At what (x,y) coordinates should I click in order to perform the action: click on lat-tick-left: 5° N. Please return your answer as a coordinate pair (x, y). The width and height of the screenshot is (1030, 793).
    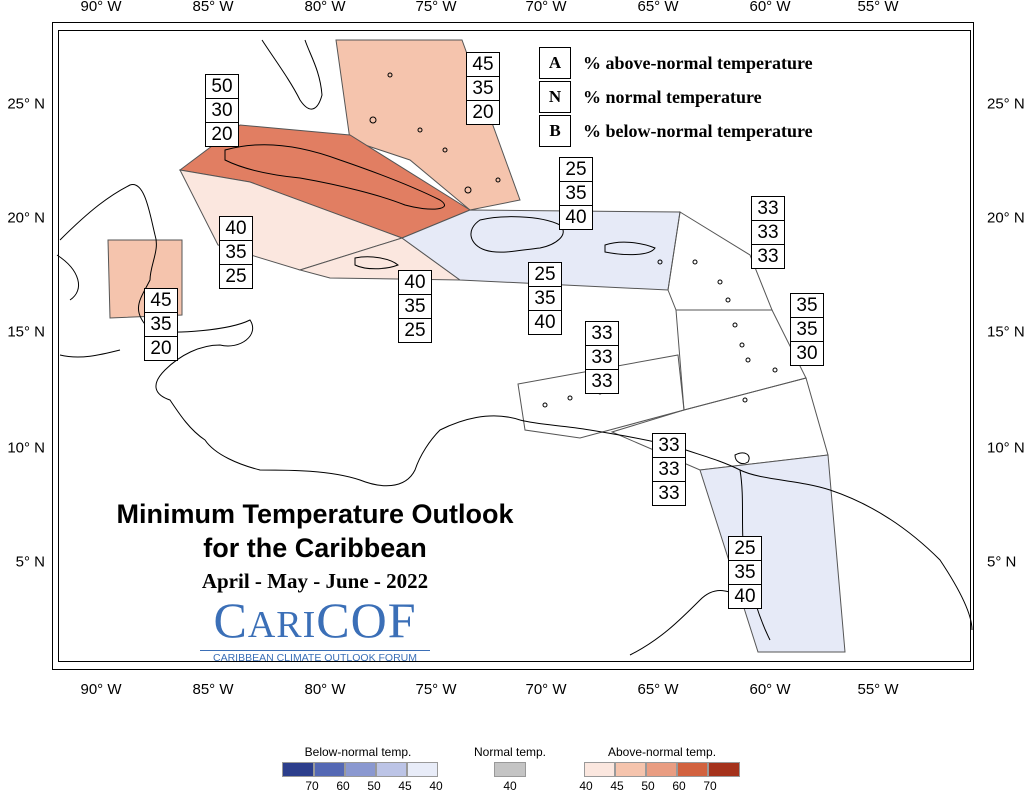
    Looking at the image, I should click on (30, 562).